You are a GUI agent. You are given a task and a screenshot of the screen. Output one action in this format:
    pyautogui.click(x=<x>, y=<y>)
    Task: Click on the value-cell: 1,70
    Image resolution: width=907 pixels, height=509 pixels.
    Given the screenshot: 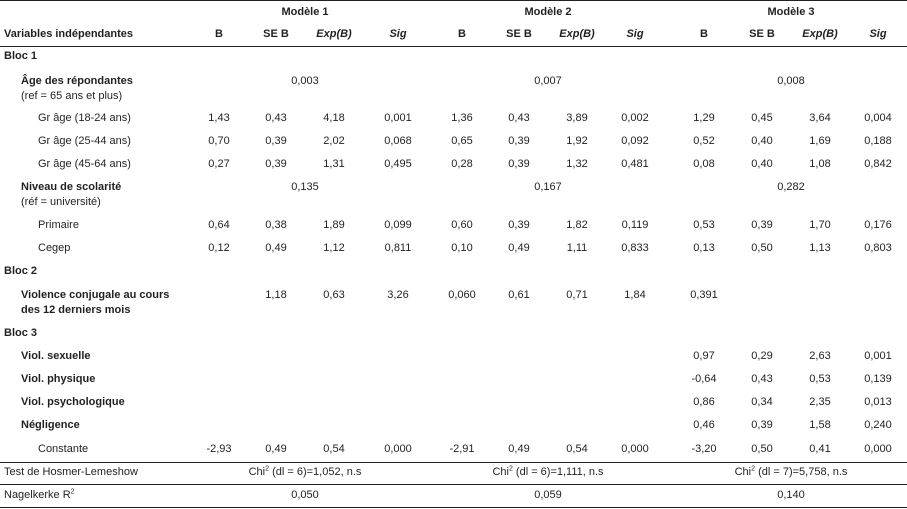 What is the action you would take?
    pyautogui.click(x=820, y=225)
    